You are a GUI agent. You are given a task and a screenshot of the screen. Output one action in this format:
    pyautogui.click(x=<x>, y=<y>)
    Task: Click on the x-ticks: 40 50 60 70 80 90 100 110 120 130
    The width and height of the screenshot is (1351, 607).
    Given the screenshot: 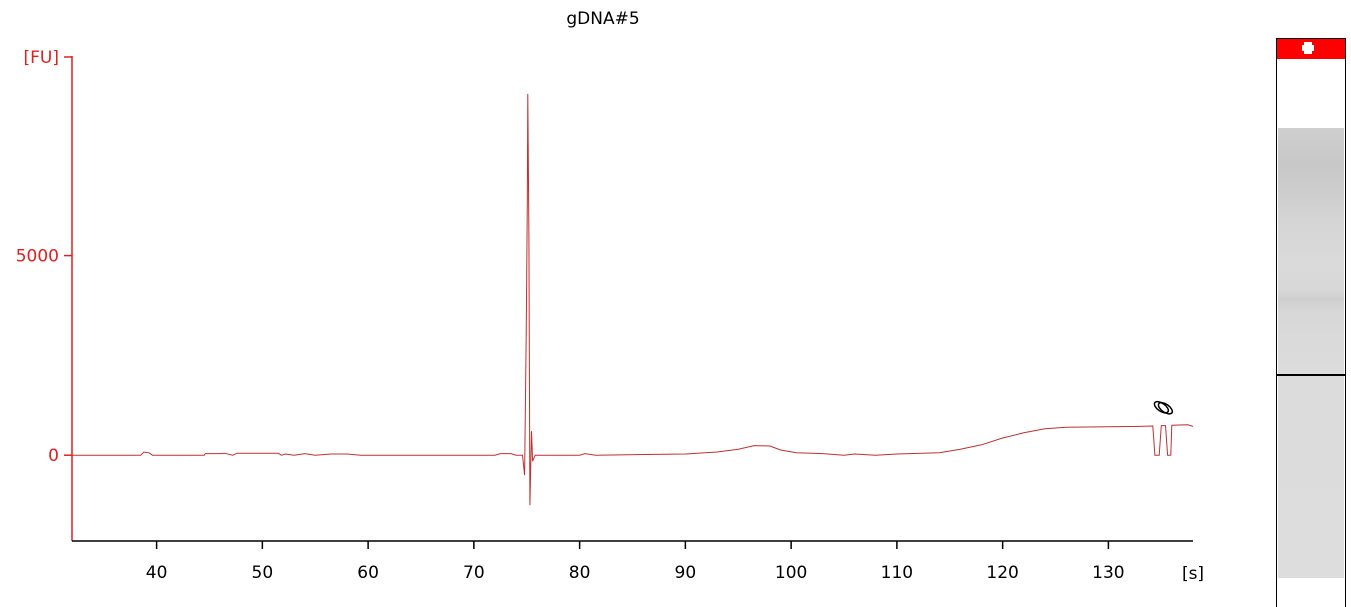 What is the action you would take?
    pyautogui.click(x=635, y=562)
    